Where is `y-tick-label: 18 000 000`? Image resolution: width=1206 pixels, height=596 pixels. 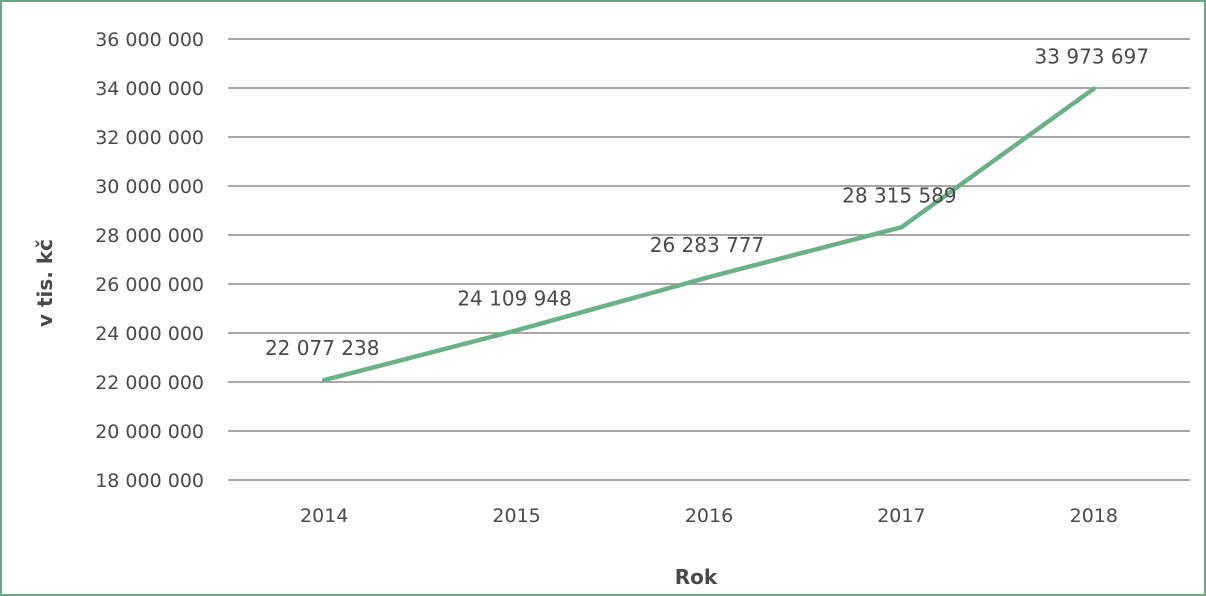 y-tick-label: 18 000 000 is located at coordinates (149, 481).